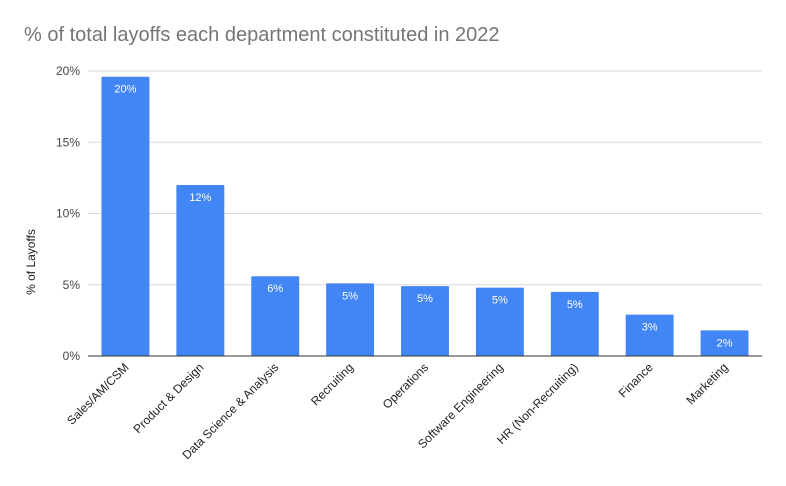 Image resolution: width=786 pixels, height=486 pixels. Describe the element at coordinates (650, 328) in the screenshot. I see `data-label: 3%` at that location.